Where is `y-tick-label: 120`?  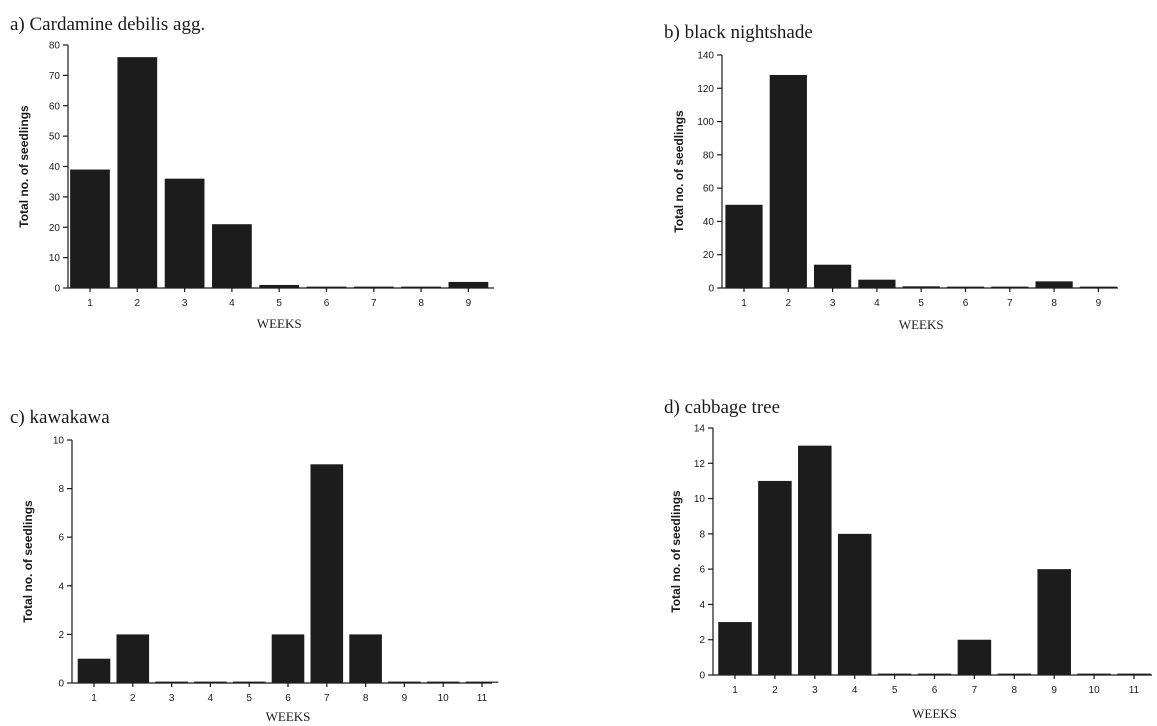 y-tick-label: 120 is located at coordinates (705, 89).